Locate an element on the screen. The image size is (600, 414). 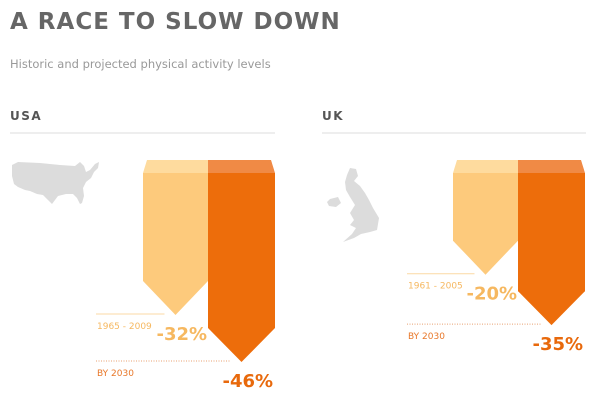
period-label: 1961 - 2005 is located at coordinates (435, 287).